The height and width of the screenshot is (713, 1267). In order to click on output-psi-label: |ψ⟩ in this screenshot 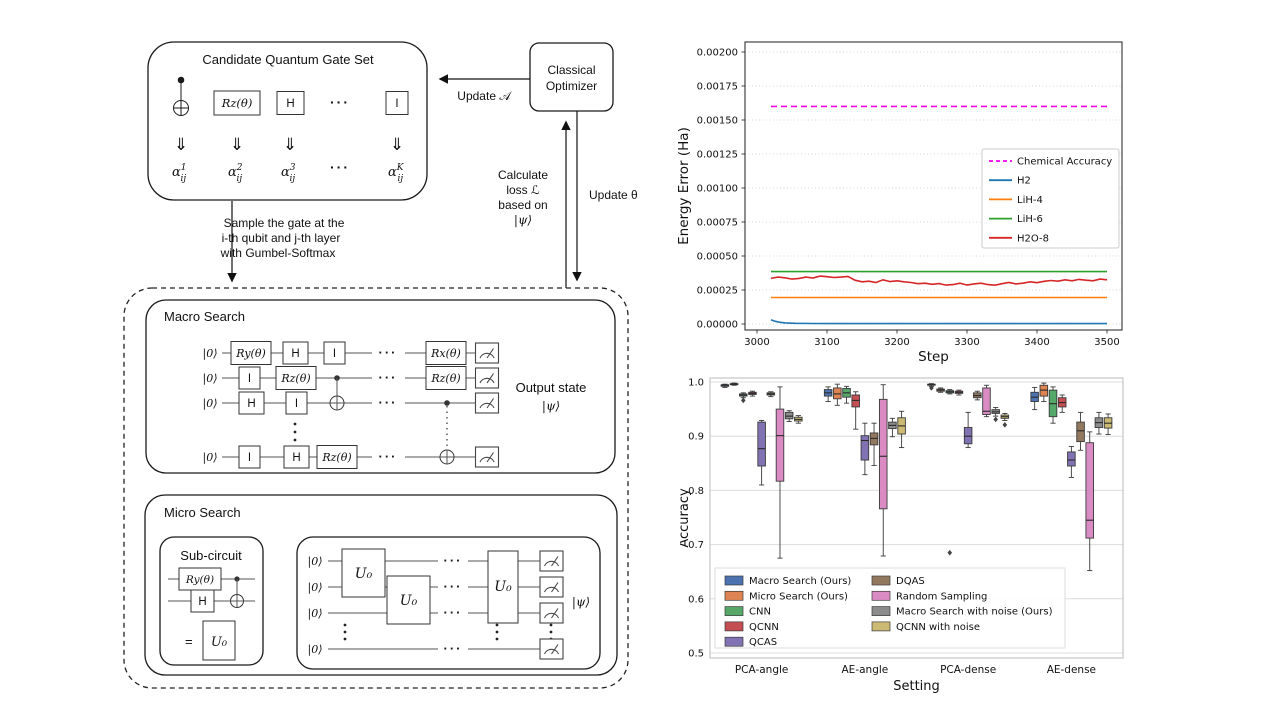, I will do `click(551, 406)`.